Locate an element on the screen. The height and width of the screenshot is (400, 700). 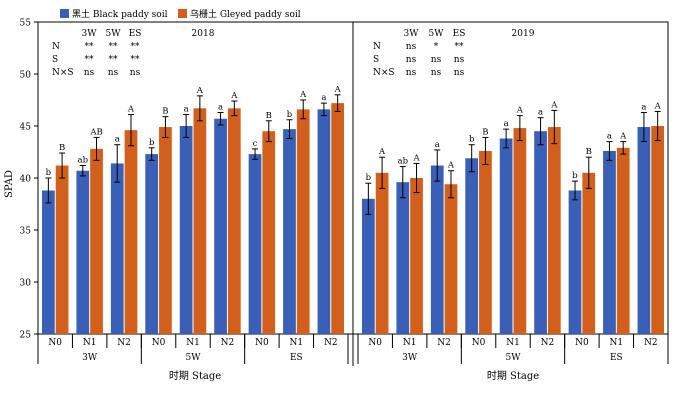
bar-black-2019-ES-N2 is located at coordinates (644, 230).